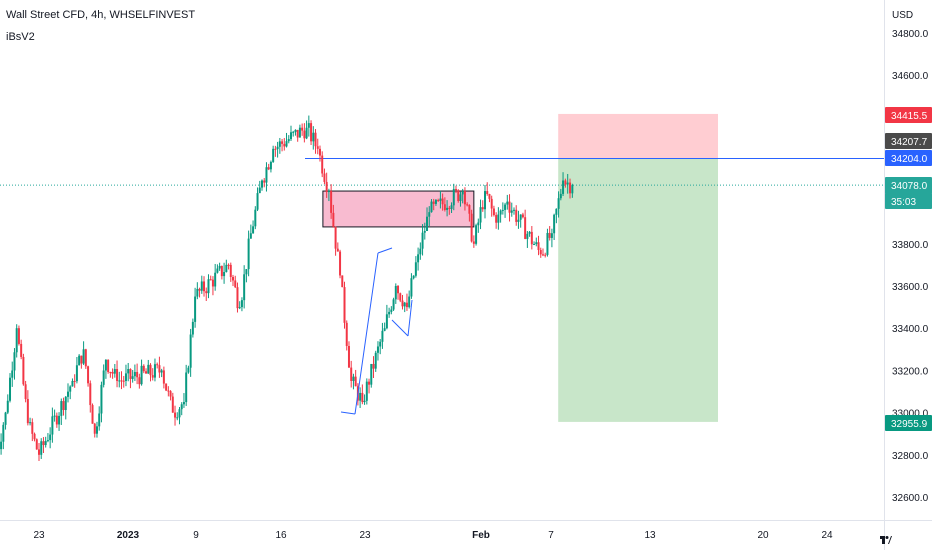  I want to click on position-target-zone, so click(638, 290).